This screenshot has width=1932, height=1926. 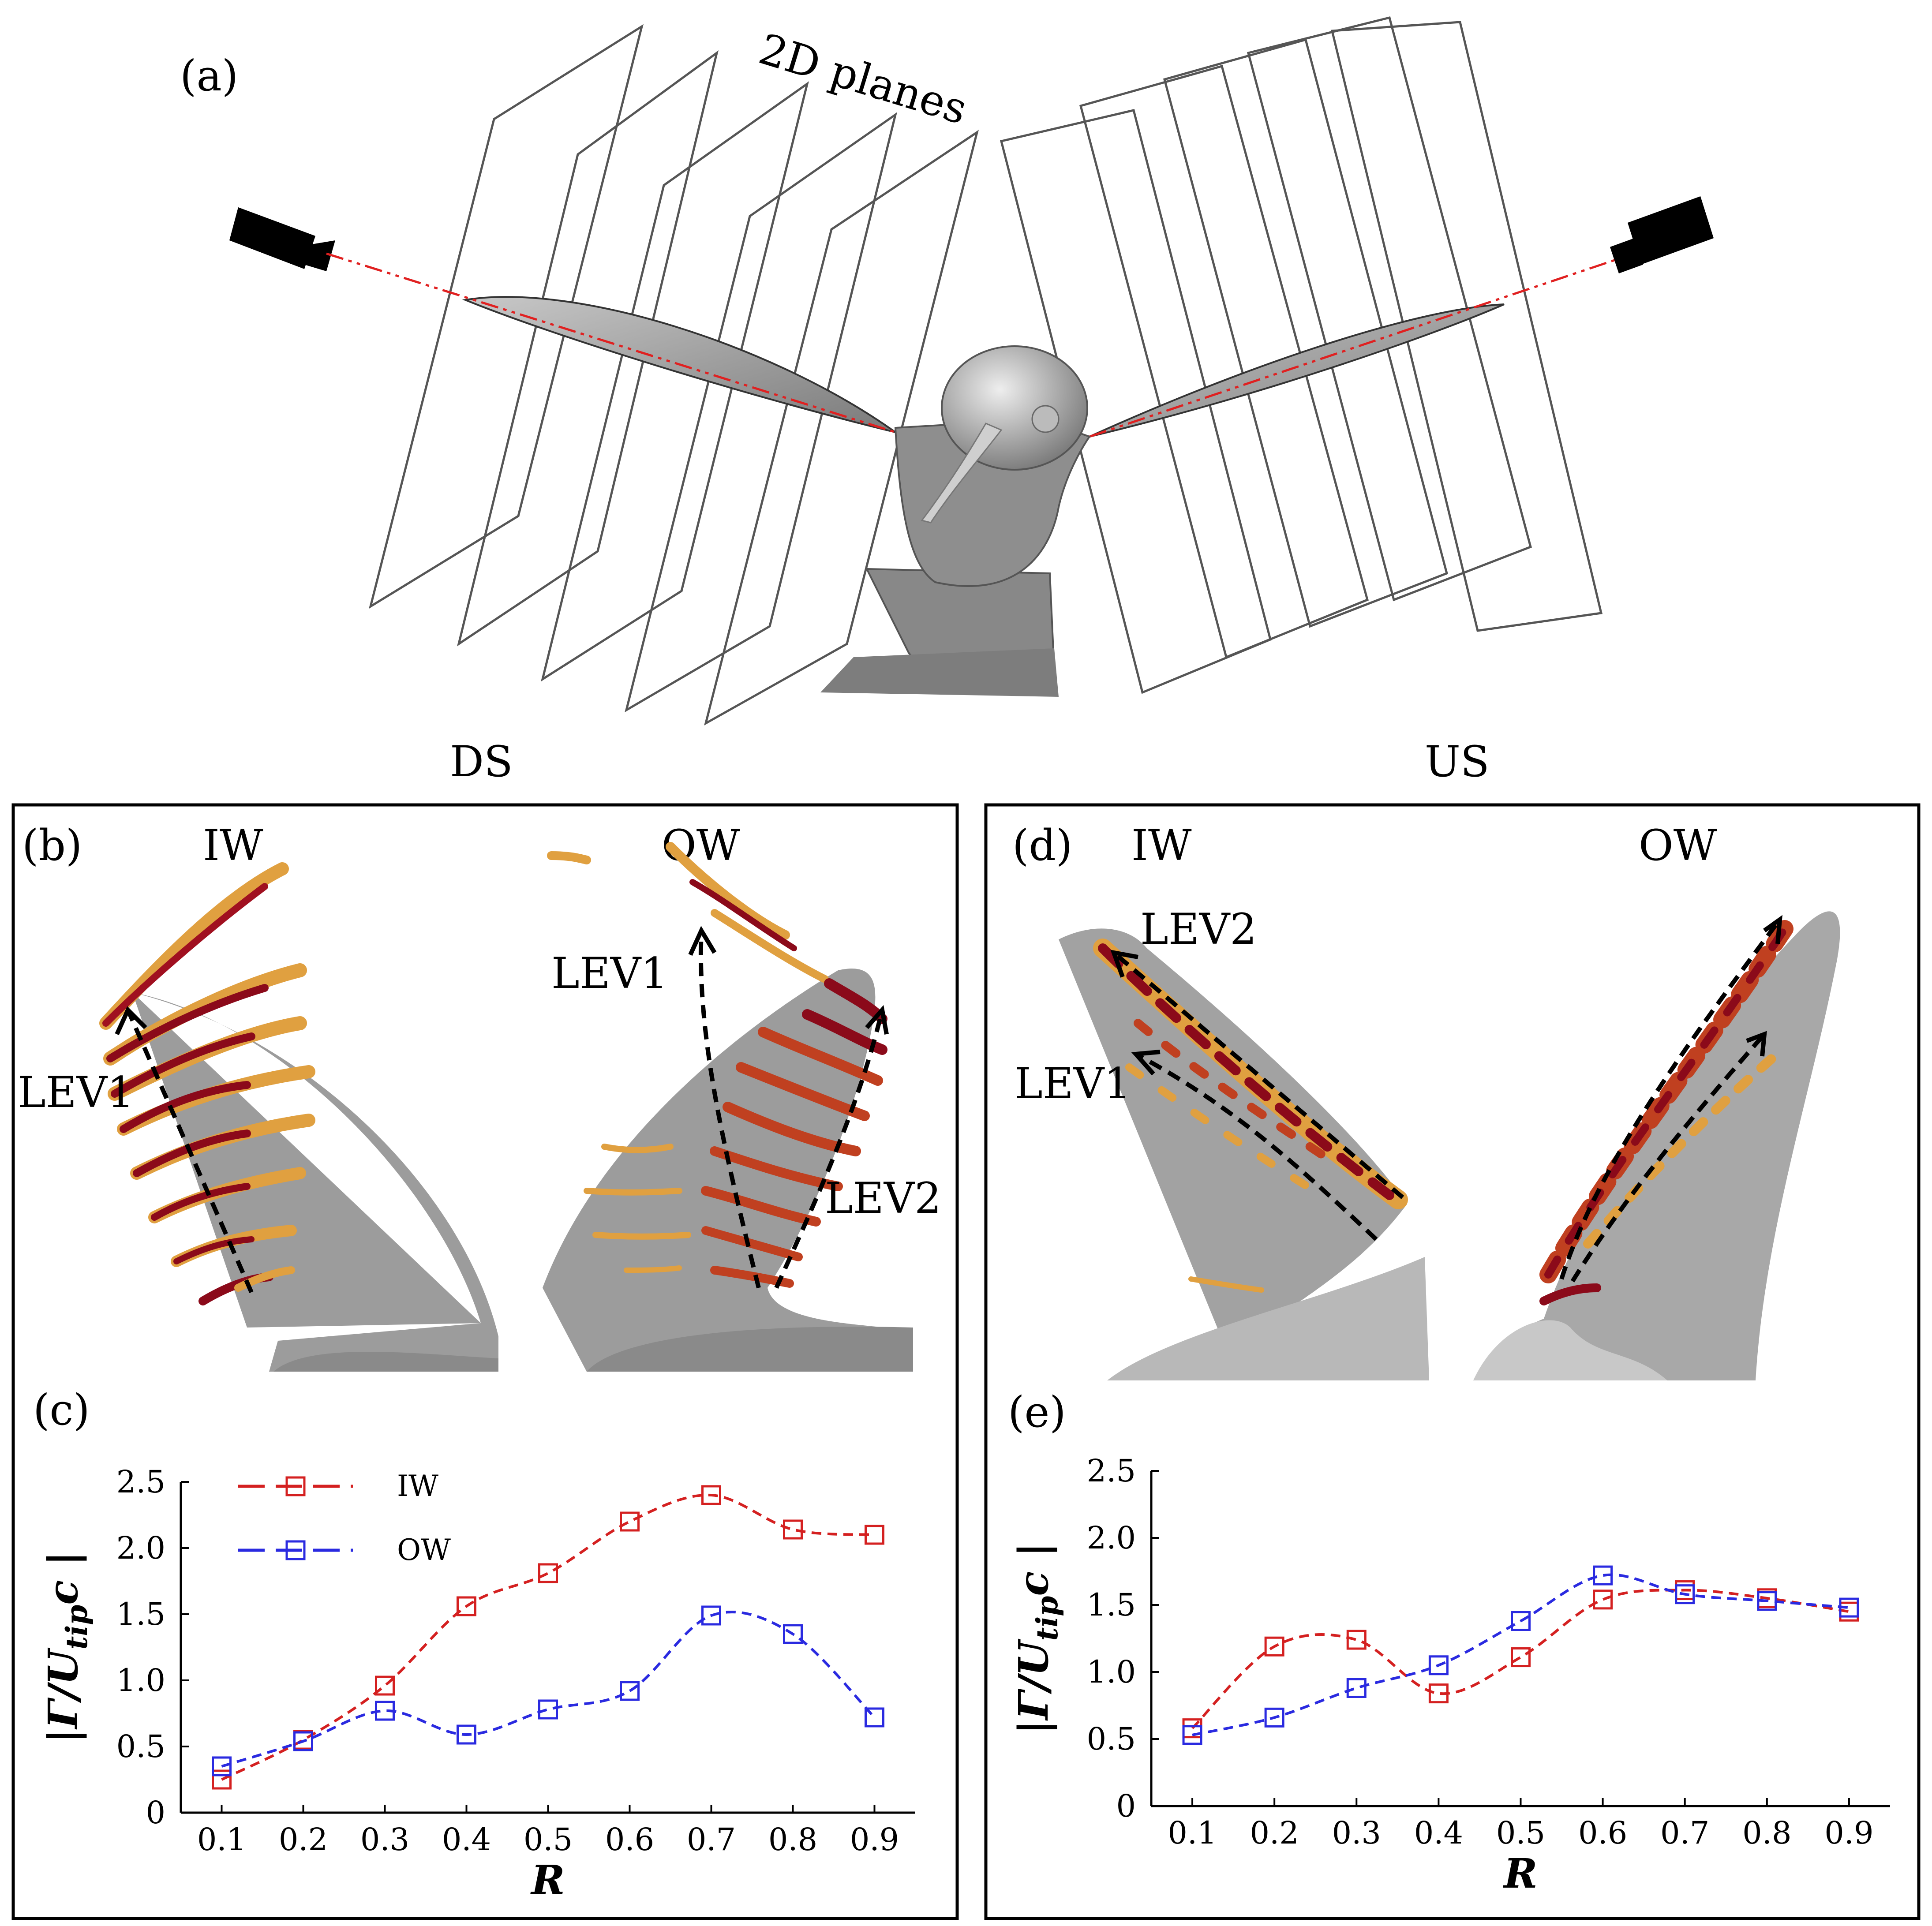 I want to click on panel-b-ow-wing, so click(x=728, y=1170).